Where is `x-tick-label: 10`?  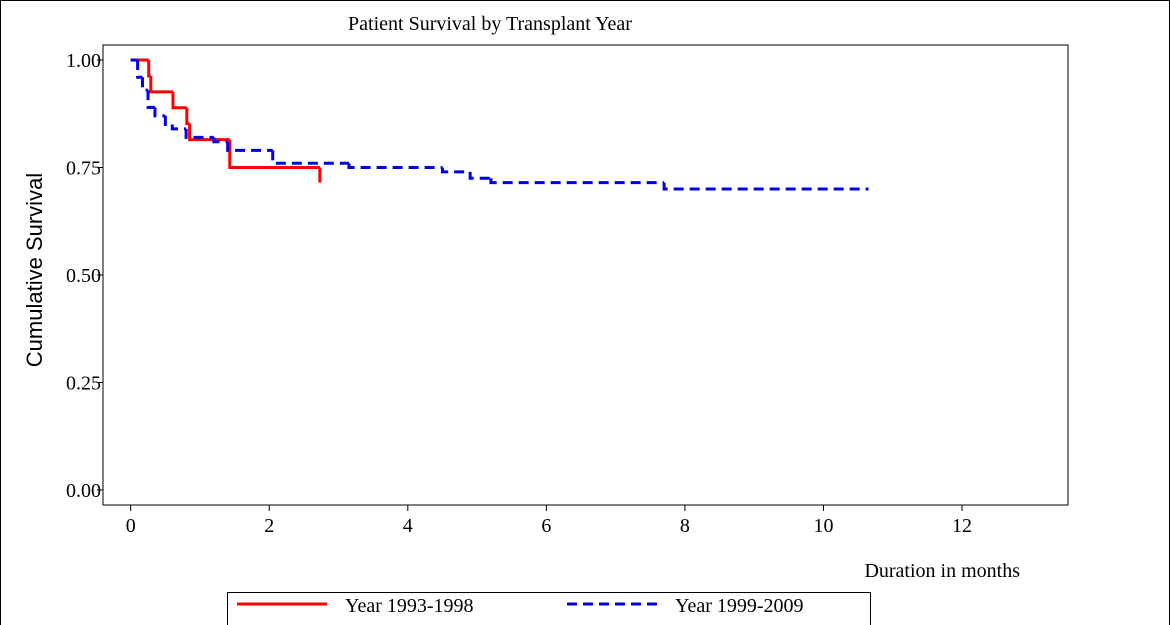
x-tick-label: 10 is located at coordinates (823, 526).